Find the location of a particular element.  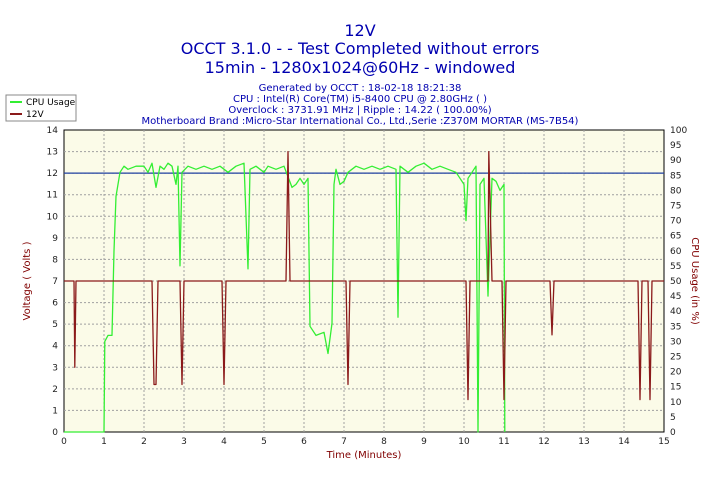

x-tick-label: 13 is located at coordinates (583, 442).